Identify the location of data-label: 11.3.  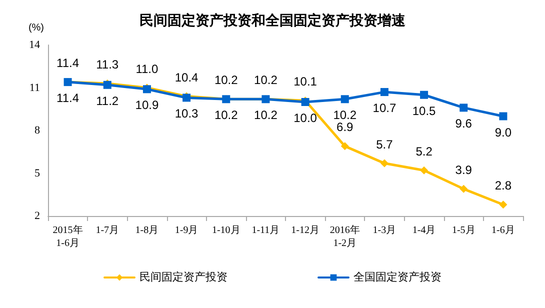
(107, 64).